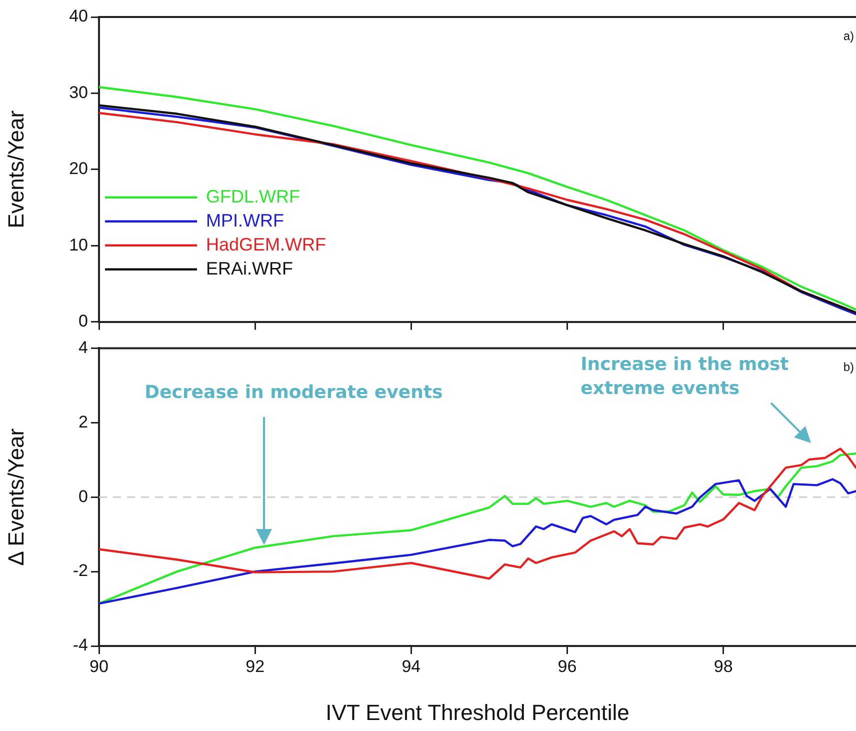 This screenshot has height=731, width=856. I want to click on x-tick-label: 98, so click(723, 666).